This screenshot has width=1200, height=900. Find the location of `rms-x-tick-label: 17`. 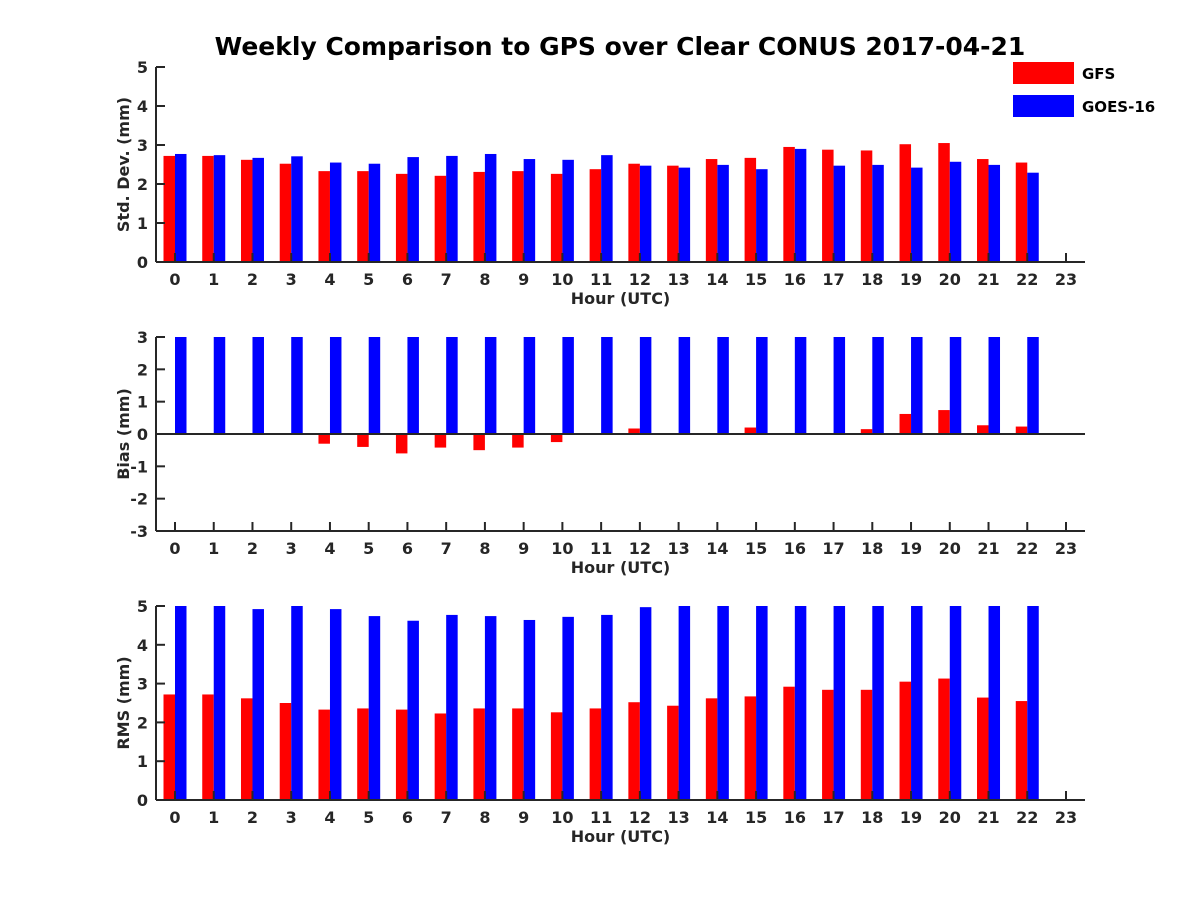

rms-x-tick-label: 17 is located at coordinates (833, 817).